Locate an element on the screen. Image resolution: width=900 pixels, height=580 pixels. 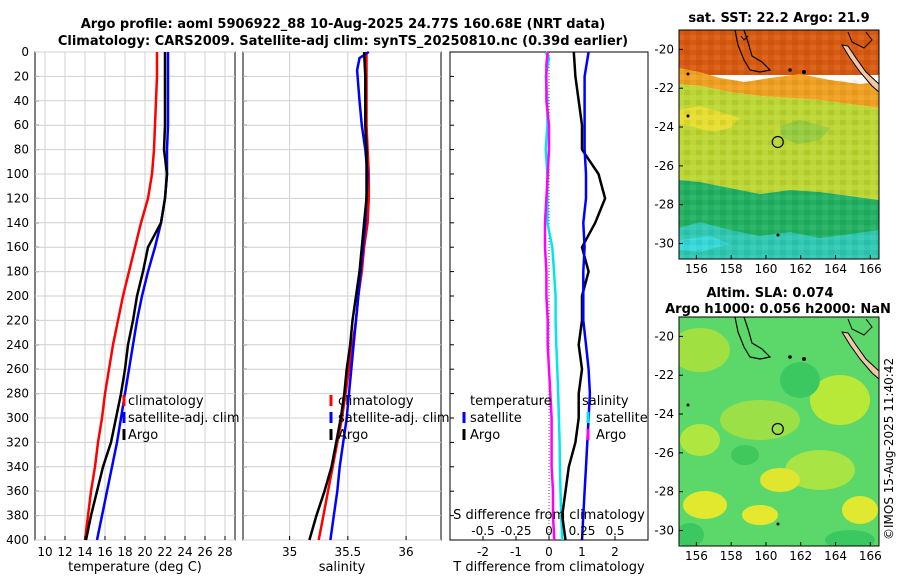
s-tick-label: -0.5 is located at coordinates (482, 531).